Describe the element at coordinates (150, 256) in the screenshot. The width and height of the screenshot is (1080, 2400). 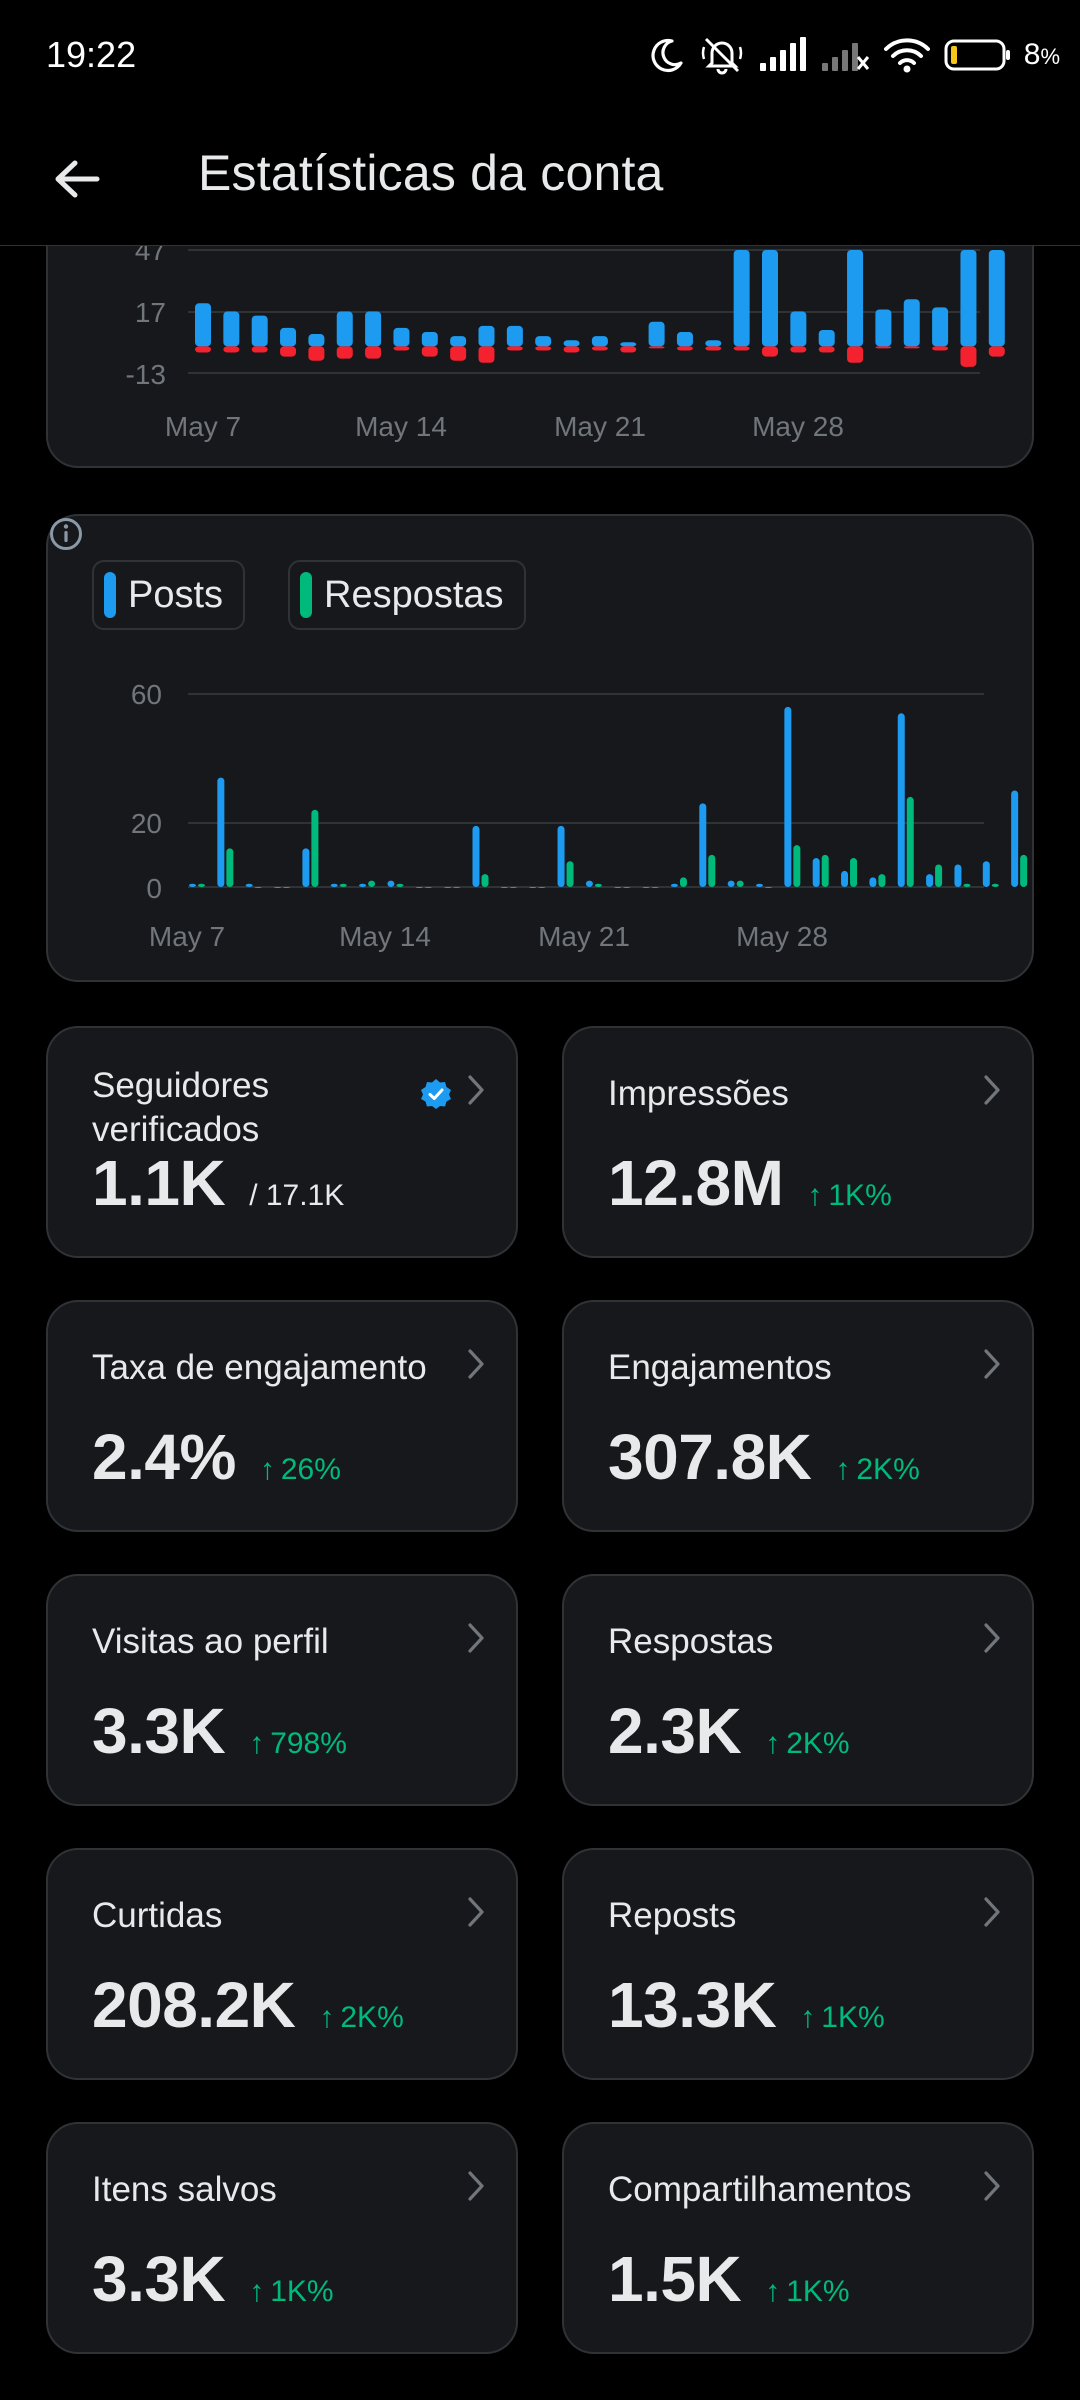
I see `y-tick-label: 47` at that location.